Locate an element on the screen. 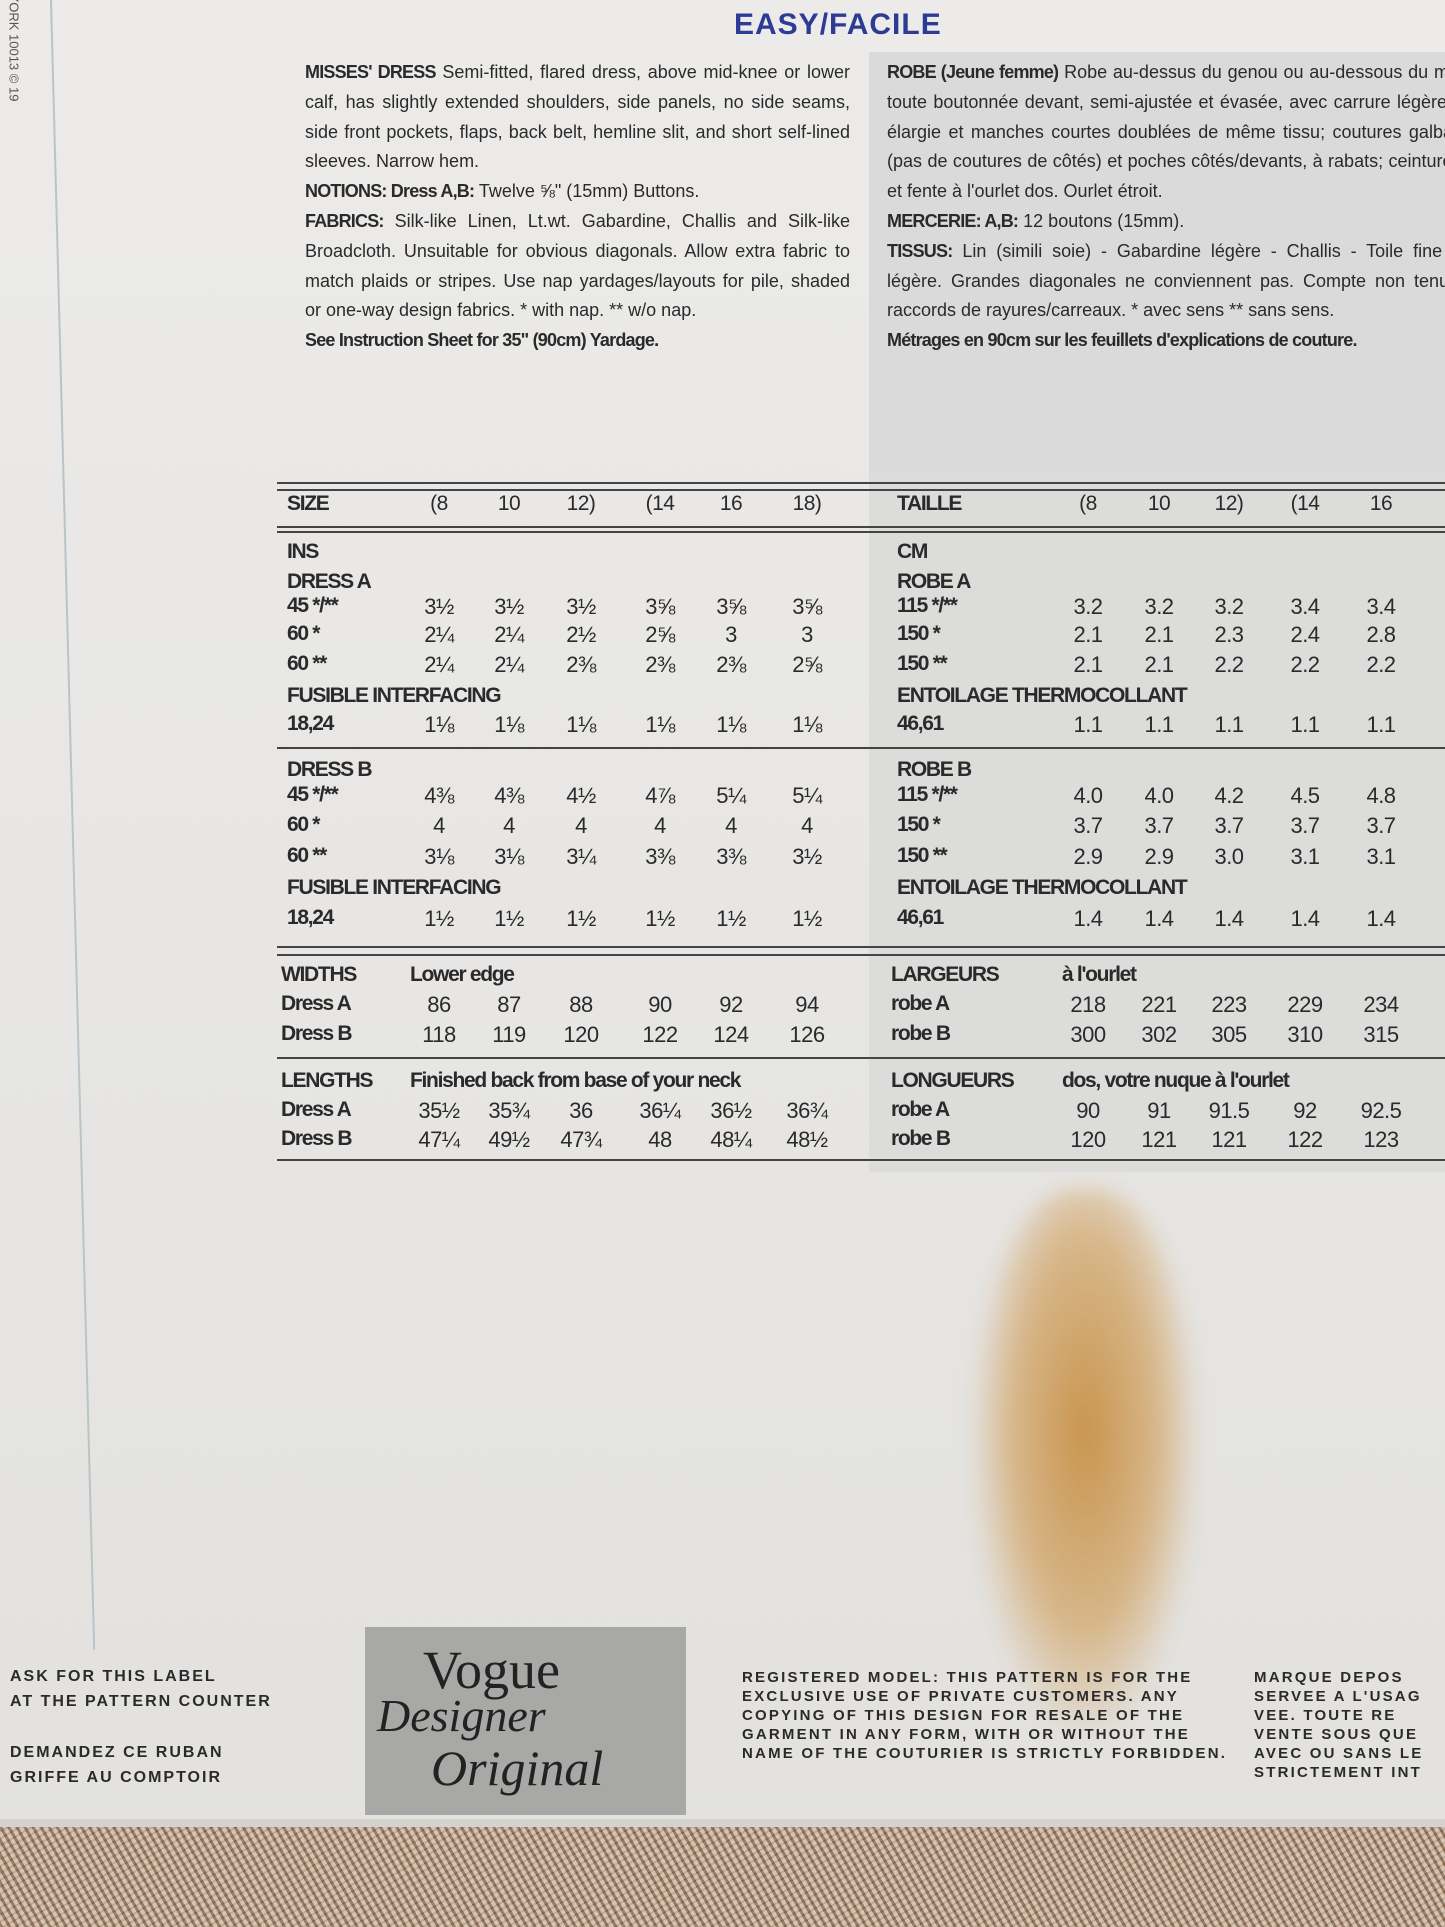 This screenshot has width=1445, height=1927. table-cell: 121 is located at coordinates (1159, 1139).